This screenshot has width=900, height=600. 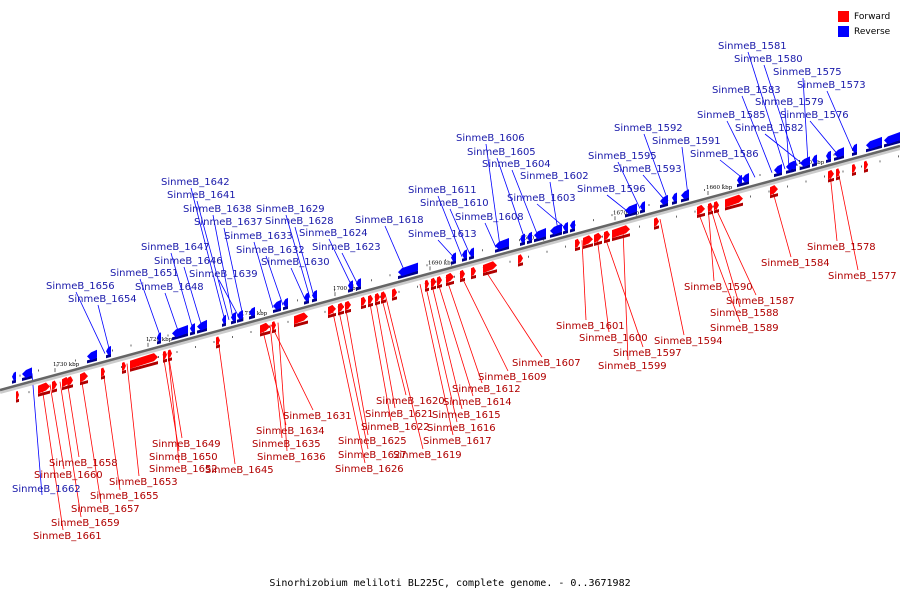 What do you see at coordinates (183, 469) in the screenshot?
I see `gene-label-sinmeb-1652: SinmeB_1652` at bounding box center [183, 469].